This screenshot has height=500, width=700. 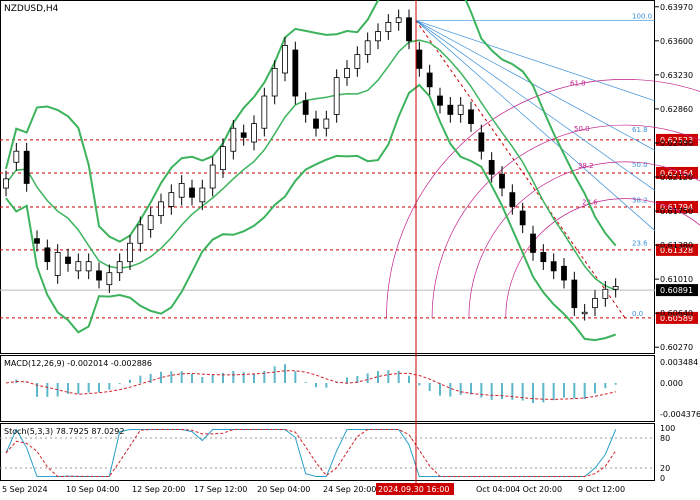 What do you see at coordinates (640, 244) in the screenshot?
I see `fib-fan-label: 23.6` at bounding box center [640, 244].